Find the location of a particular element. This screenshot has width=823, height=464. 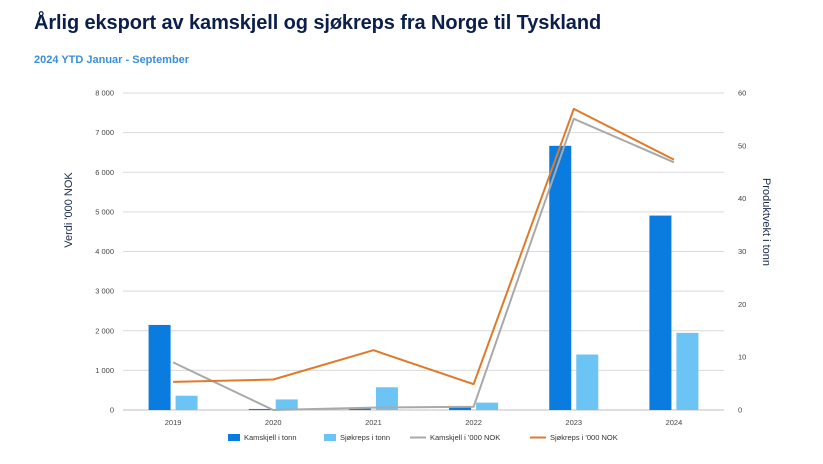

y2-tick-label: 60 is located at coordinates (742, 93).